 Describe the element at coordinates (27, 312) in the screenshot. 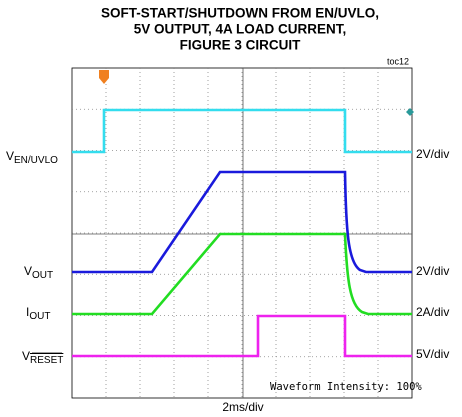

I see `symbol: I` at that location.